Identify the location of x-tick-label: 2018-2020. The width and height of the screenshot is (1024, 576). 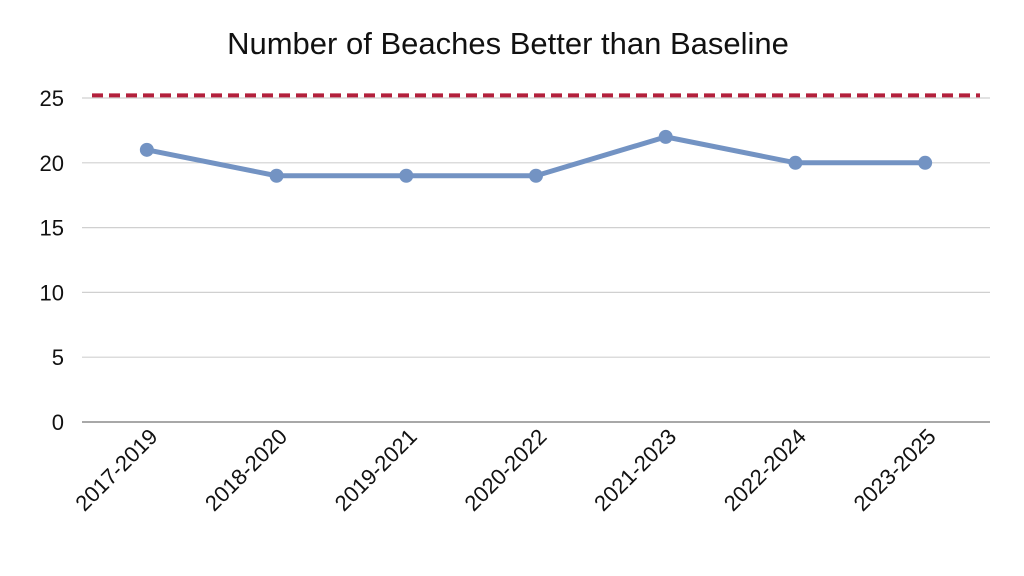
(246, 470).